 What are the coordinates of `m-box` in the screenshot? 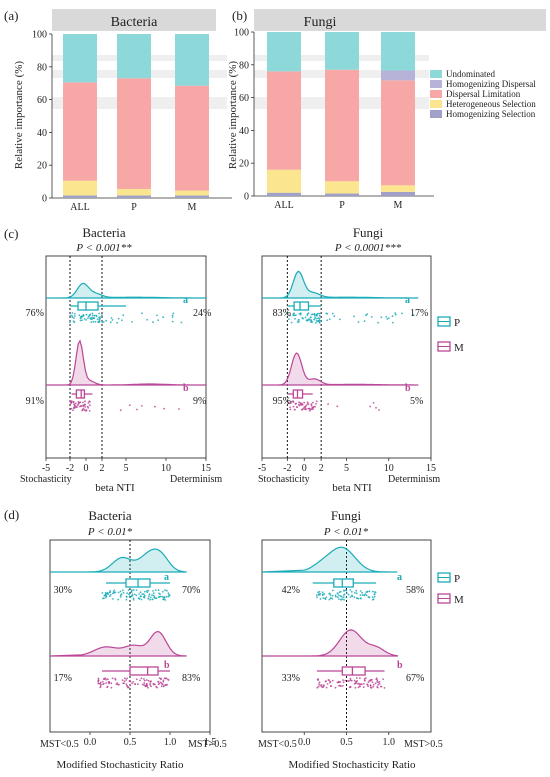 It's located at (80, 394).